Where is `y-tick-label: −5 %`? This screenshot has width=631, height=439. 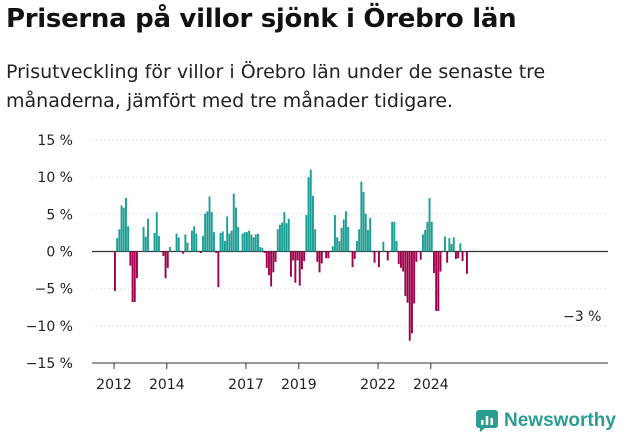 y-tick-label: −5 % is located at coordinates (54, 290).